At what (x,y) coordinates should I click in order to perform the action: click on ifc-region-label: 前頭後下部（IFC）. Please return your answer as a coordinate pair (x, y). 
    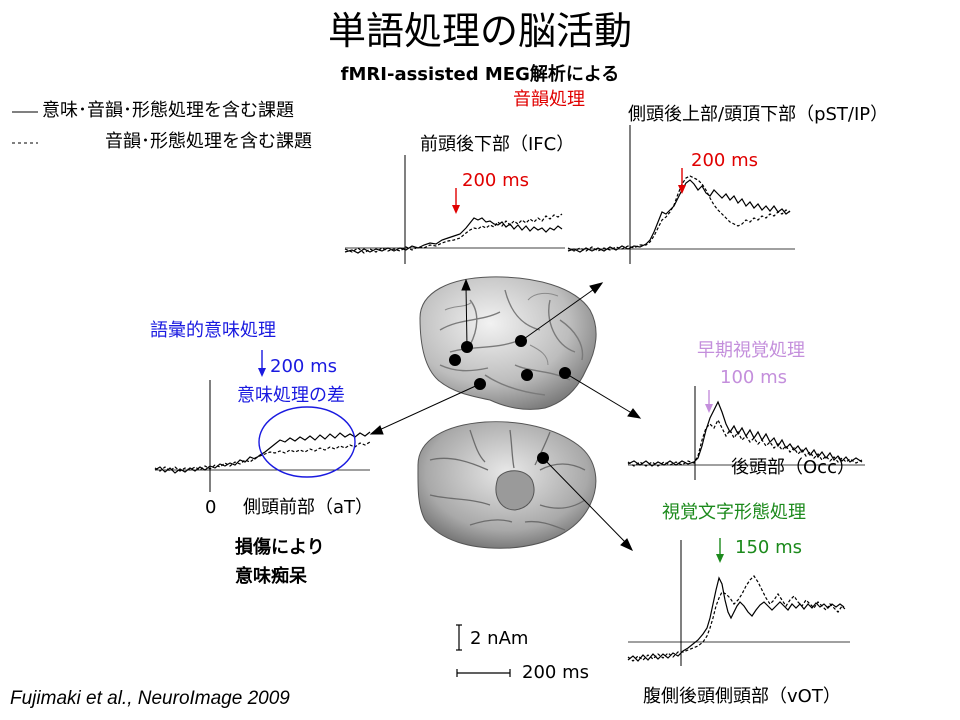
    Looking at the image, I should click on (497, 144).